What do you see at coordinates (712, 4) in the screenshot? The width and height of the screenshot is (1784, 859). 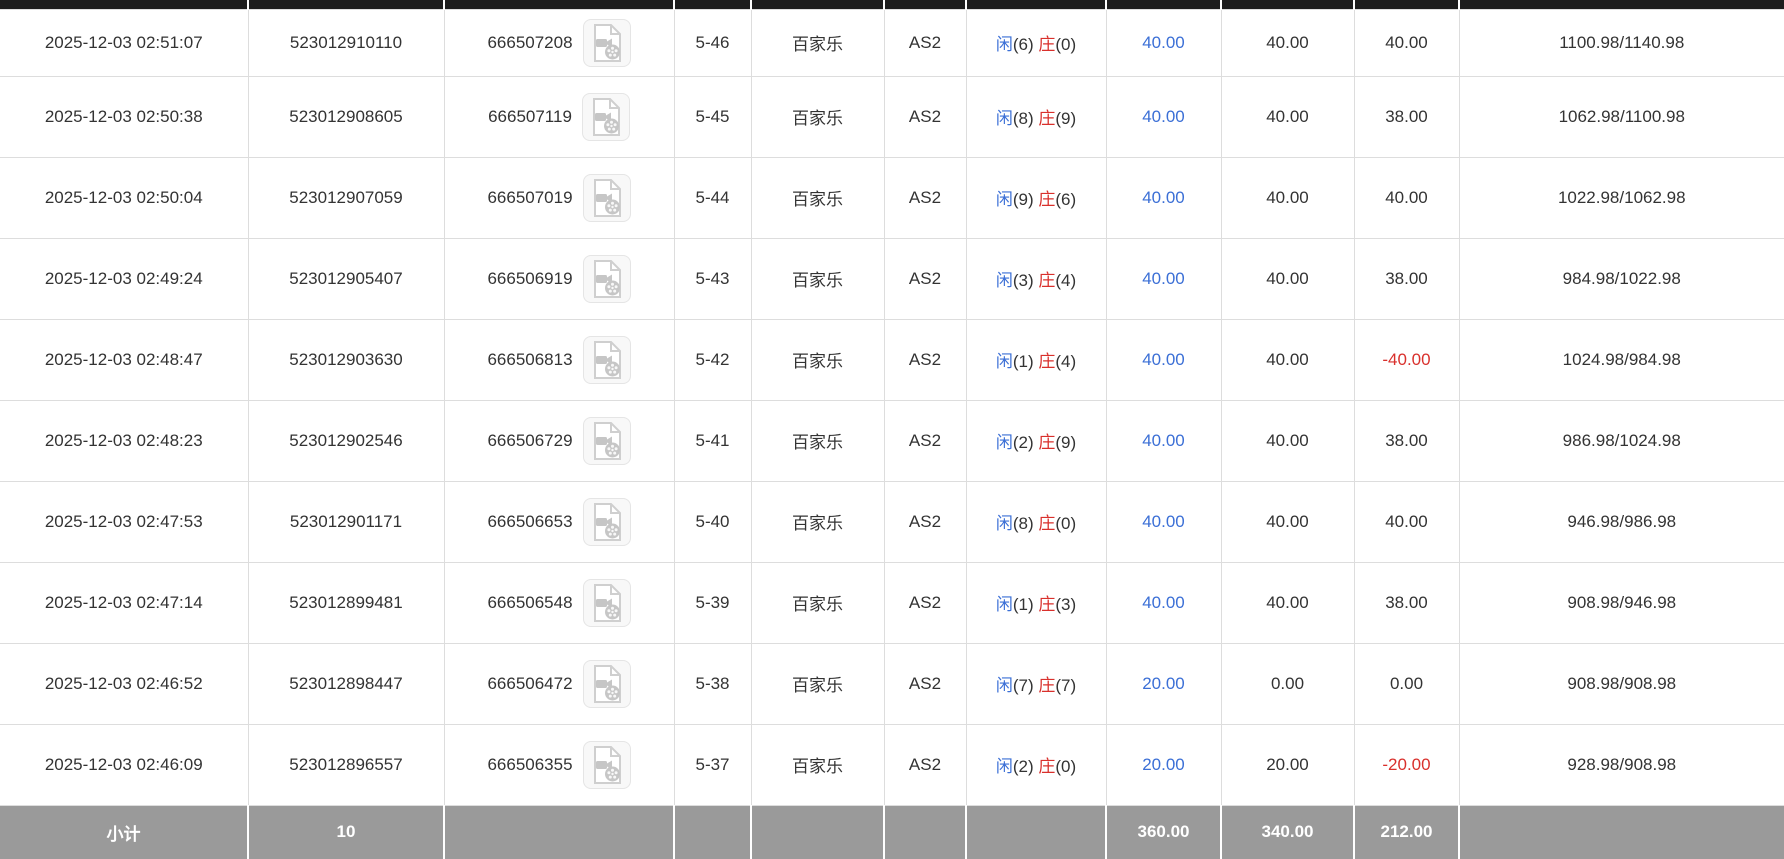 I see `header-cell-round` at bounding box center [712, 4].